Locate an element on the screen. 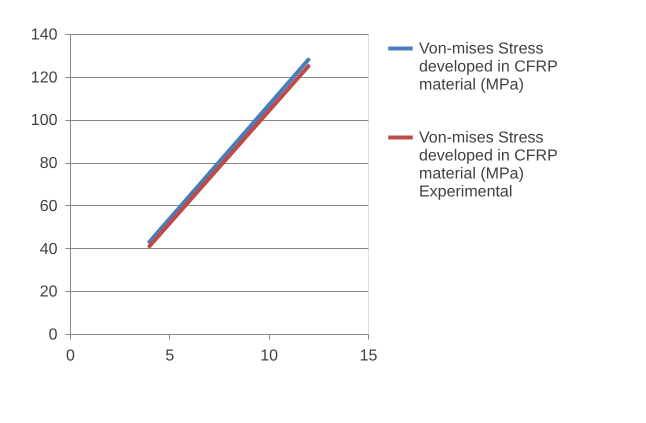  y-tick-label: 20 is located at coordinates (49, 292).